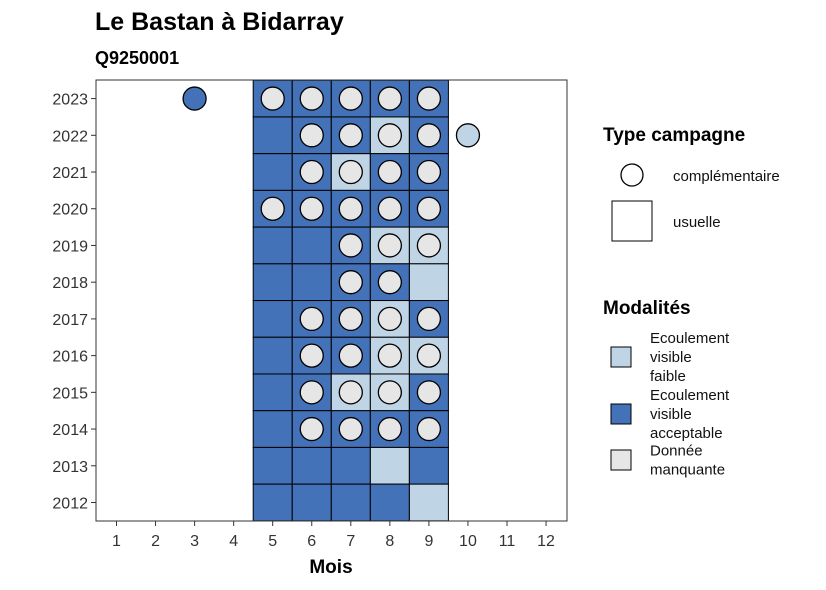 The height and width of the screenshot is (590, 826). What do you see at coordinates (70, 357) in the screenshot?
I see `y-tick-label: 2016` at bounding box center [70, 357].